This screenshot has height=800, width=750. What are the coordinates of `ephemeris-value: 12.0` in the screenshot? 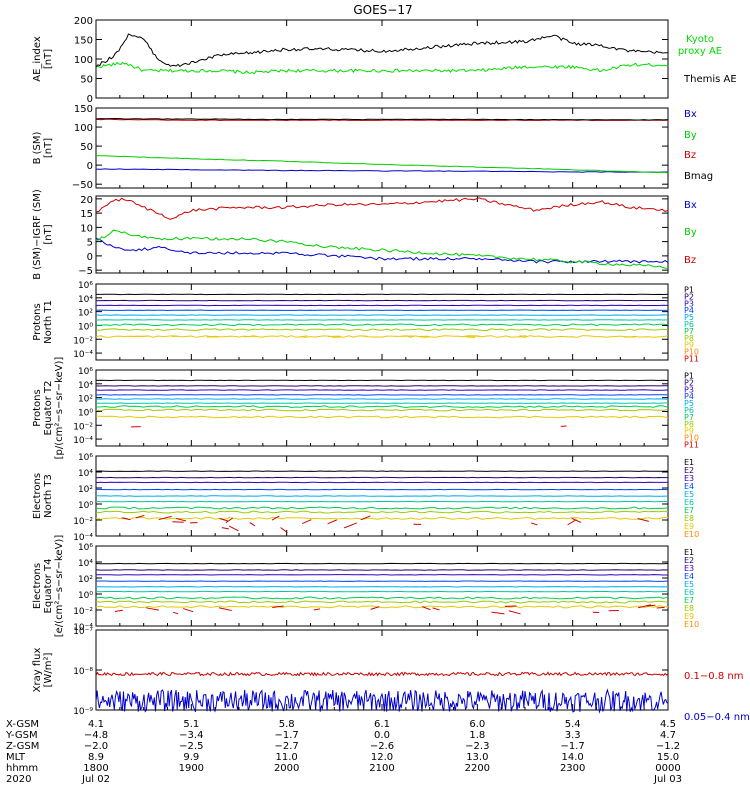 It's located at (382, 757).